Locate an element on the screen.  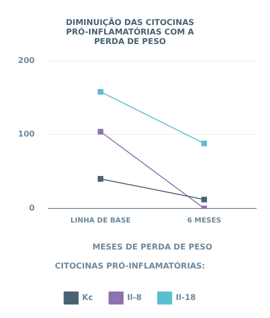
x-axis-title: MESES DE PERDA DE PESO is located at coordinates (152, 247).